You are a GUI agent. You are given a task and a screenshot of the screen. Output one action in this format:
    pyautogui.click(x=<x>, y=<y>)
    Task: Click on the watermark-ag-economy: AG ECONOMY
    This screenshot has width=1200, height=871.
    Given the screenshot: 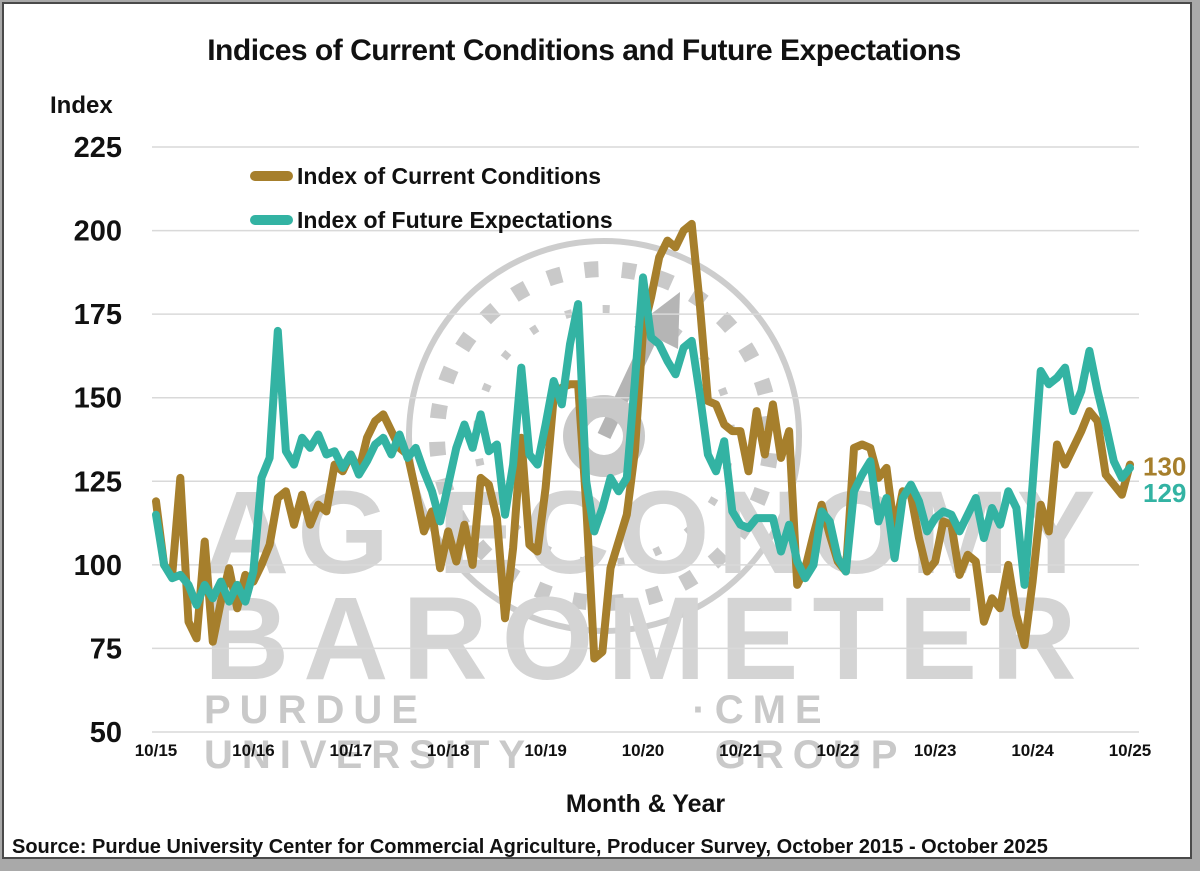 What is the action you would take?
    pyautogui.click(x=654, y=533)
    